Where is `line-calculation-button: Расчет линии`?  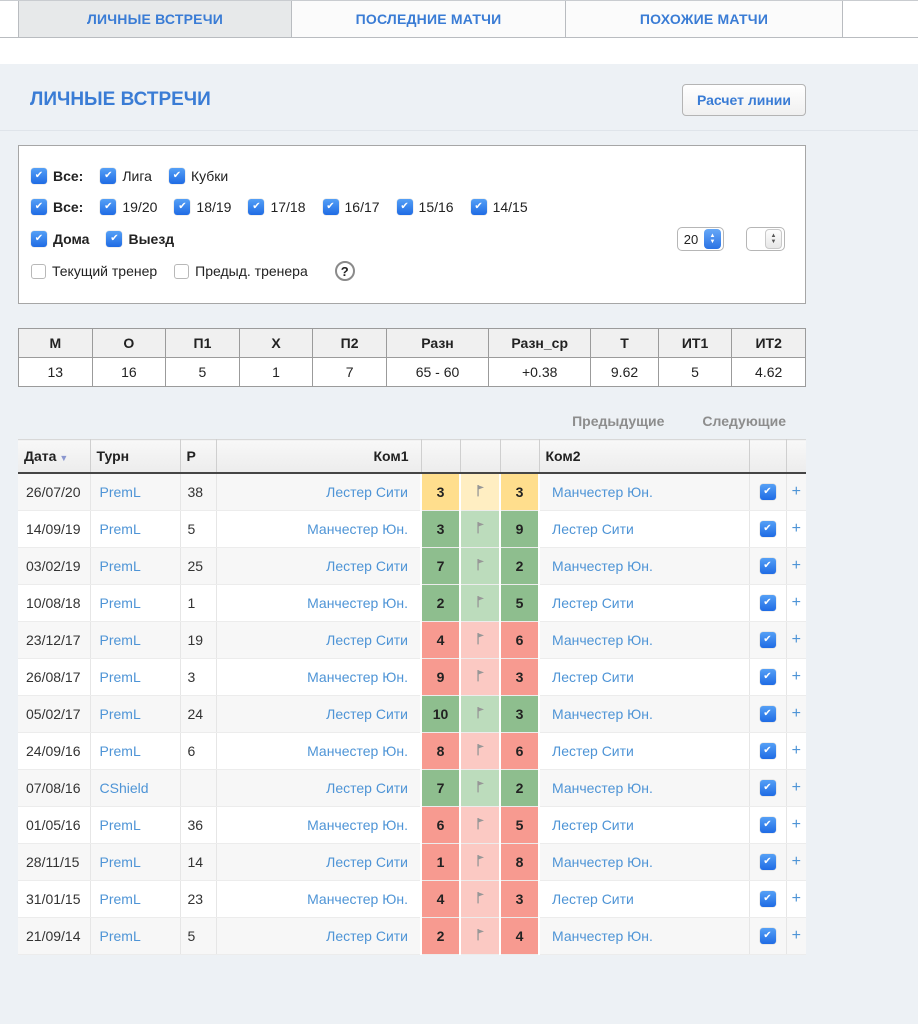 line-calculation-button: Расчет линии is located at coordinates (743, 100).